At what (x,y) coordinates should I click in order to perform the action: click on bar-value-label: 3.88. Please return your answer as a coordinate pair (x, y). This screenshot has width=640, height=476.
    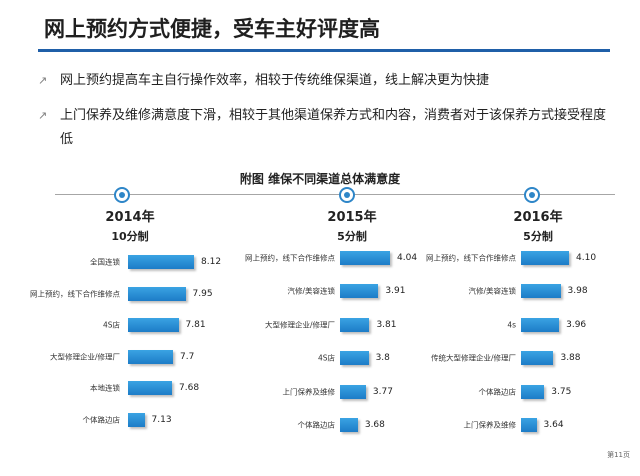
    Looking at the image, I should click on (570, 358).